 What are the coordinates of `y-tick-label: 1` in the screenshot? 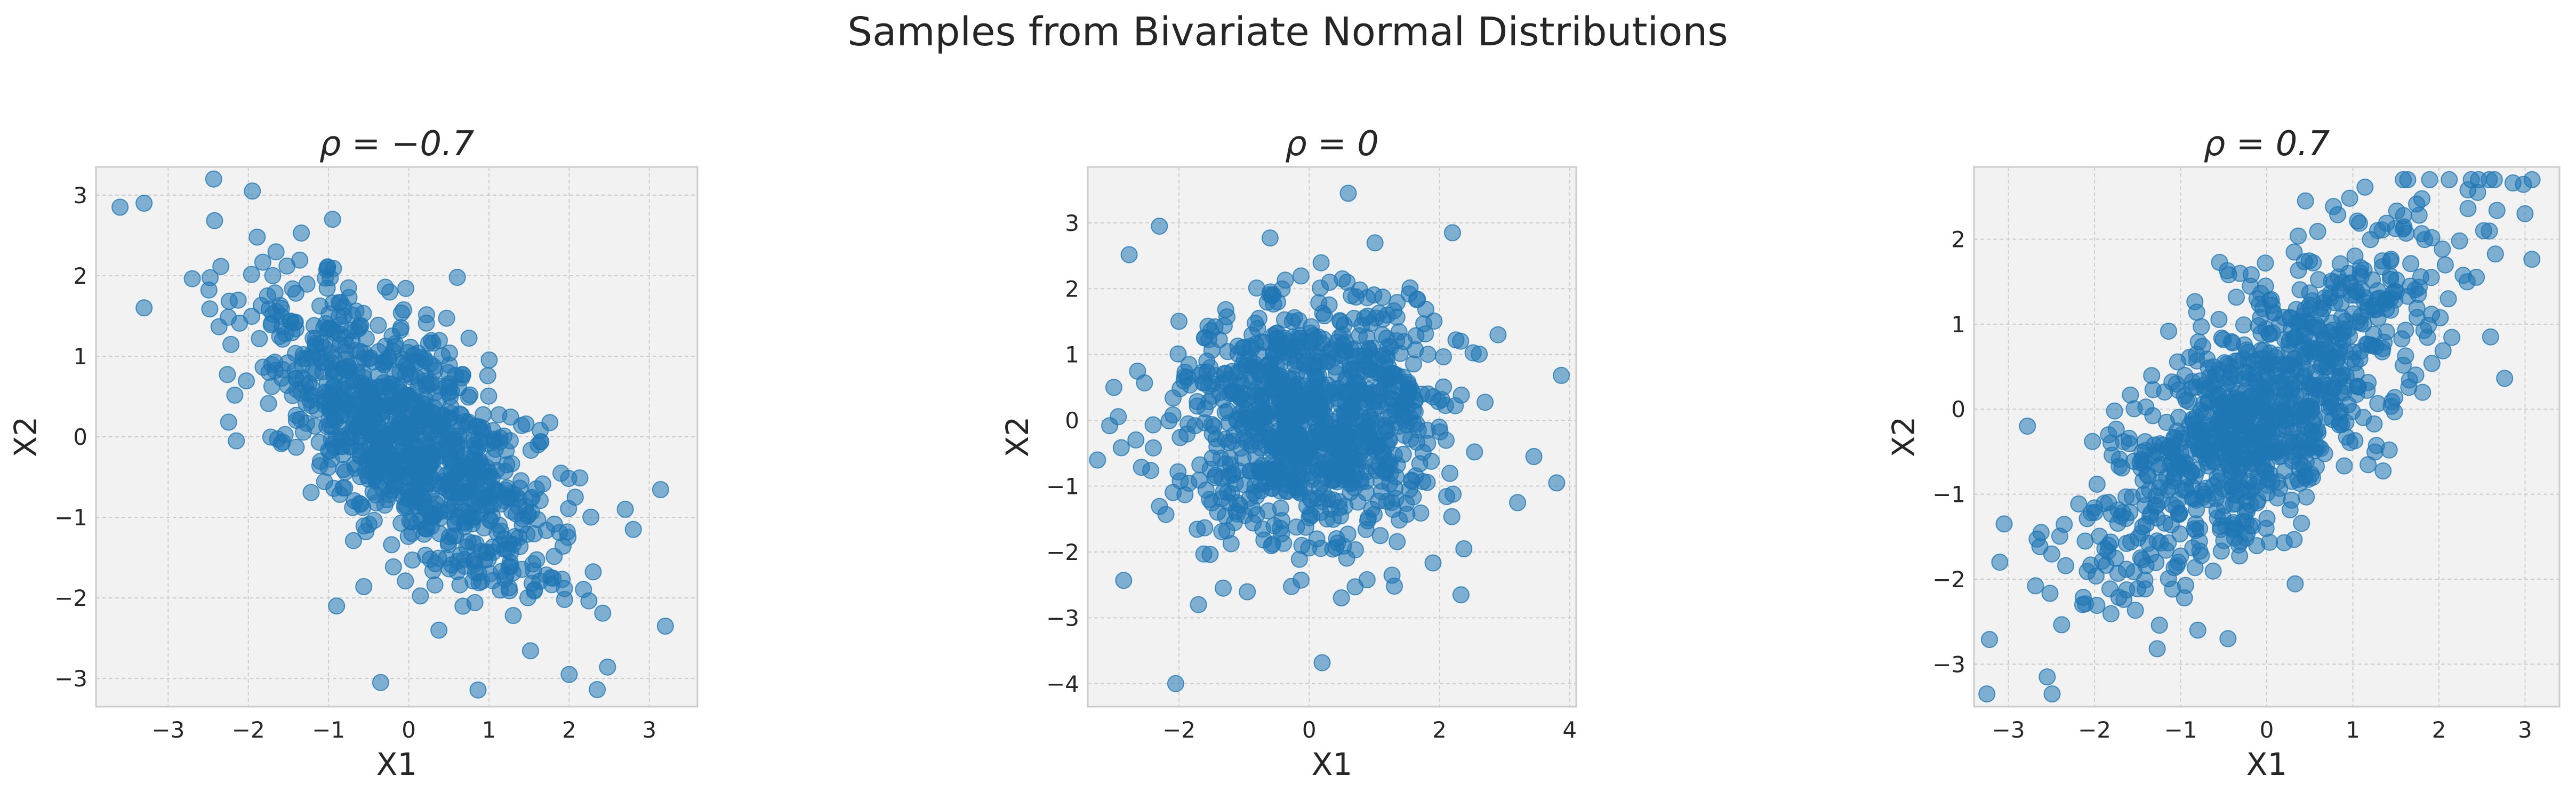 It's located at (1072, 355).